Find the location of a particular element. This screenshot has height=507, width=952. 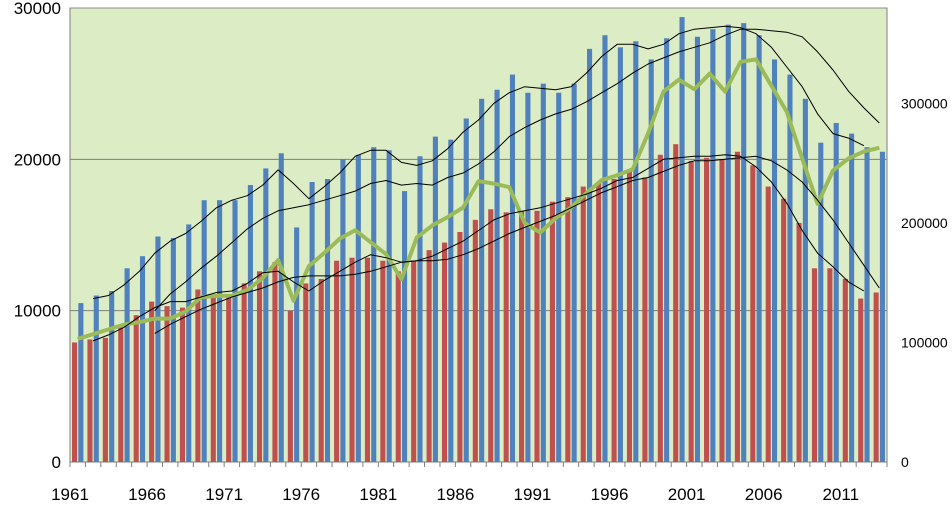

bar-series1-1992 is located at coordinates (559, 277).